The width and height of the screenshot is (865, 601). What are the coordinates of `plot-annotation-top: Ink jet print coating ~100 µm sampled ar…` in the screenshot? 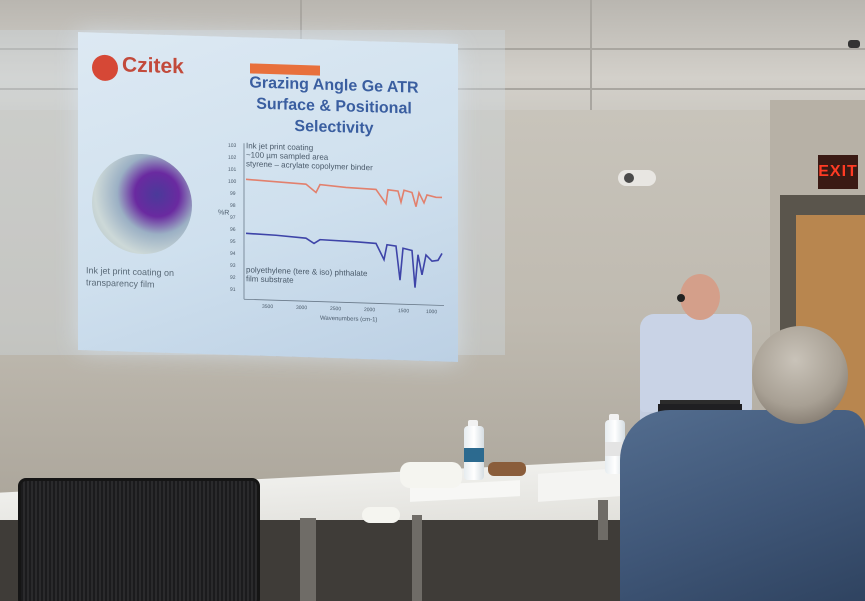 It's located at (331, 157).